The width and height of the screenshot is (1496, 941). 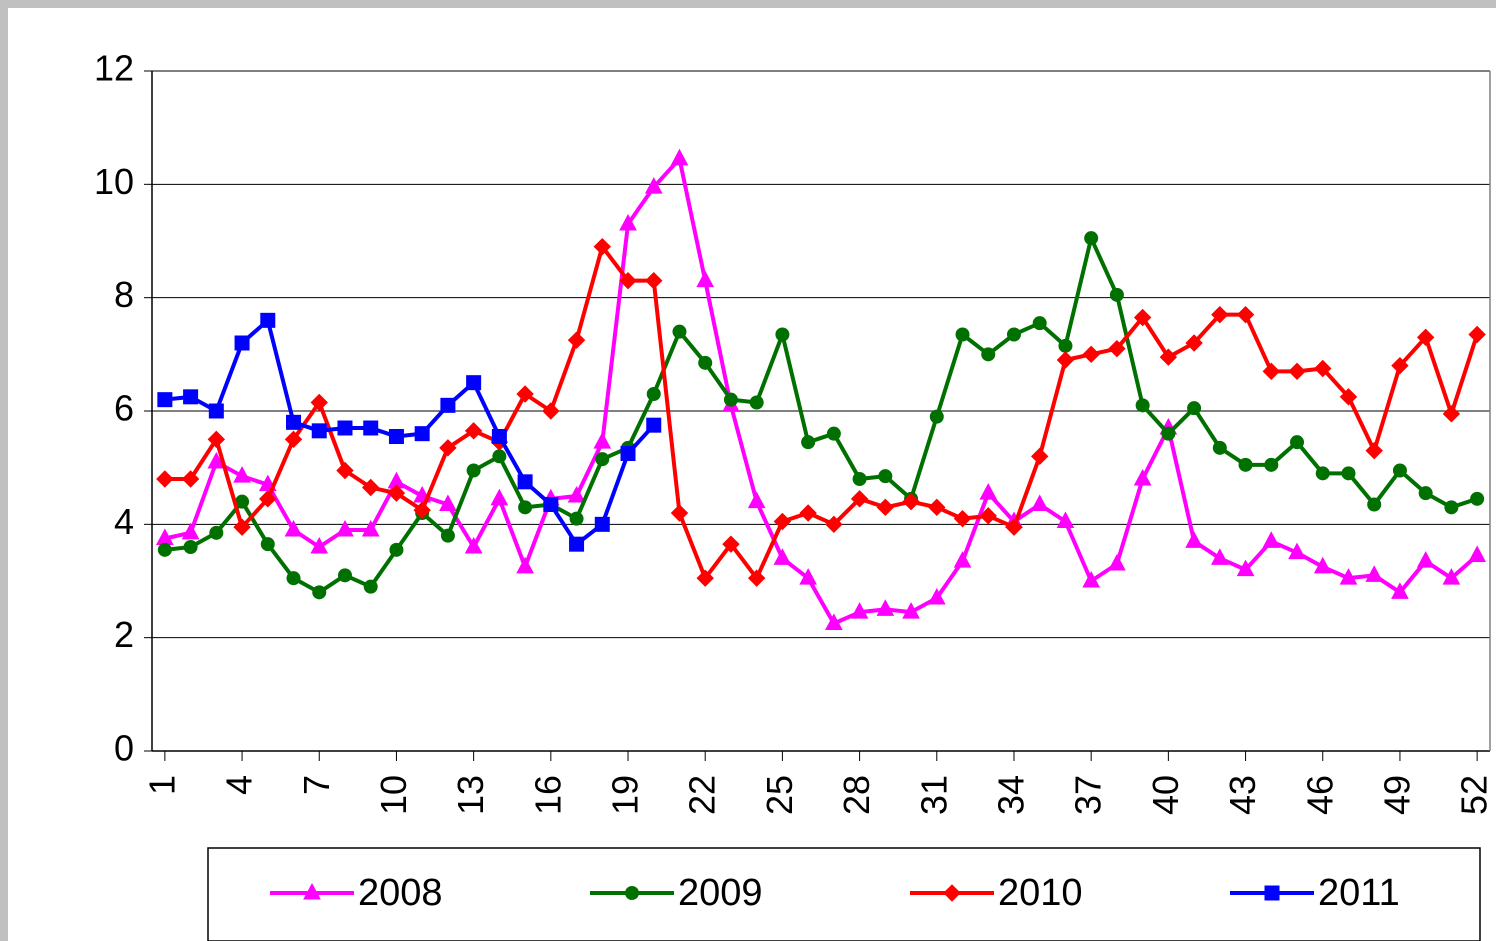 What do you see at coordinates (779, 795) in the screenshot?
I see `x-tick-label: 25` at bounding box center [779, 795].